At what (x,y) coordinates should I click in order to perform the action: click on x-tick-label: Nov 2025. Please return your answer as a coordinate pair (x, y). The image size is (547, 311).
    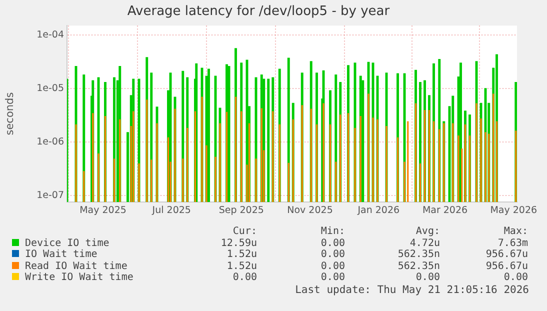
    Looking at the image, I should click on (310, 210).